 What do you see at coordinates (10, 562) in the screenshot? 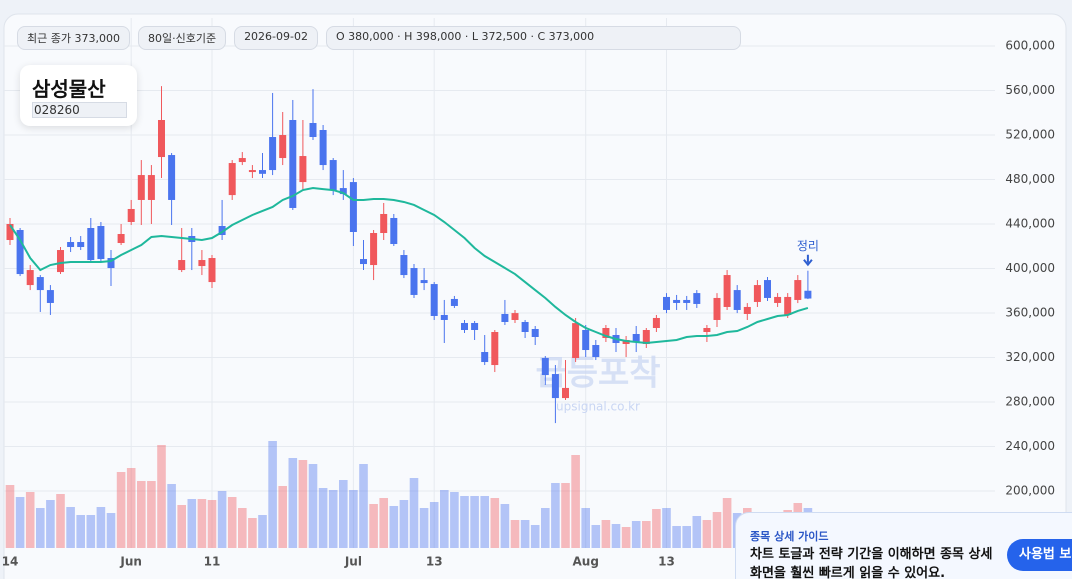
I see `x-tick-label: 14` at bounding box center [10, 562].